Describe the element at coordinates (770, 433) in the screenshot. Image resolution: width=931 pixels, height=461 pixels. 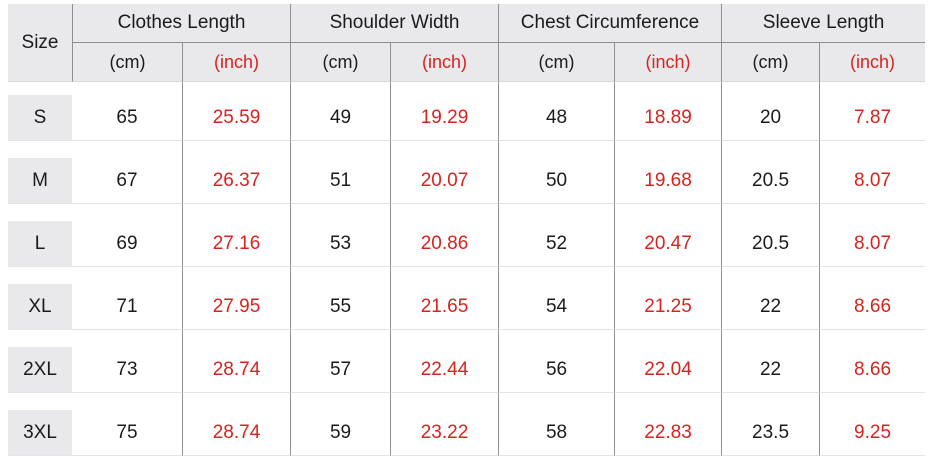
I see `cm-value-cell: 23.5` at that location.